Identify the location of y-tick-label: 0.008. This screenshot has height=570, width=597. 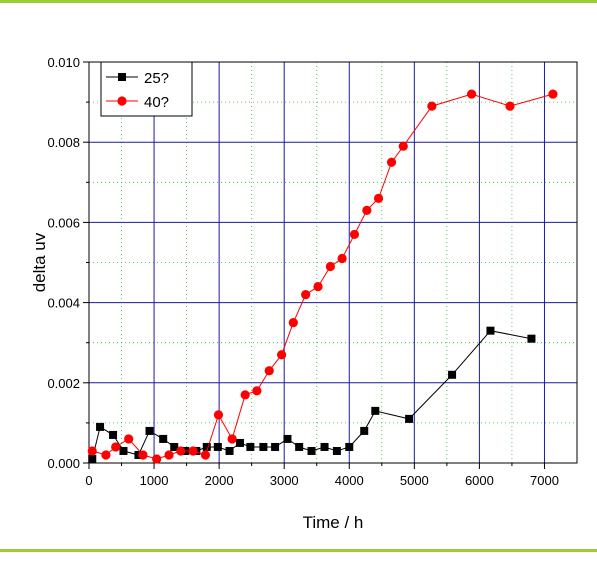
(63, 142).